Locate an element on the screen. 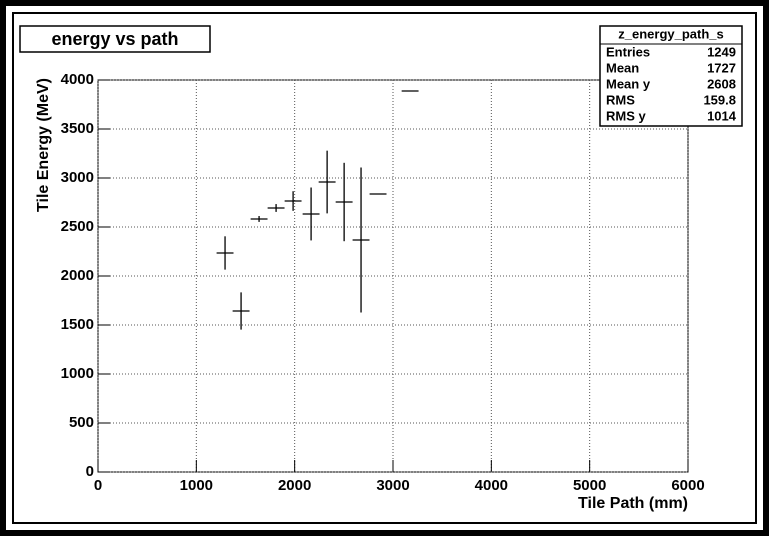  y-tick-label: 1000 is located at coordinates (77, 373).